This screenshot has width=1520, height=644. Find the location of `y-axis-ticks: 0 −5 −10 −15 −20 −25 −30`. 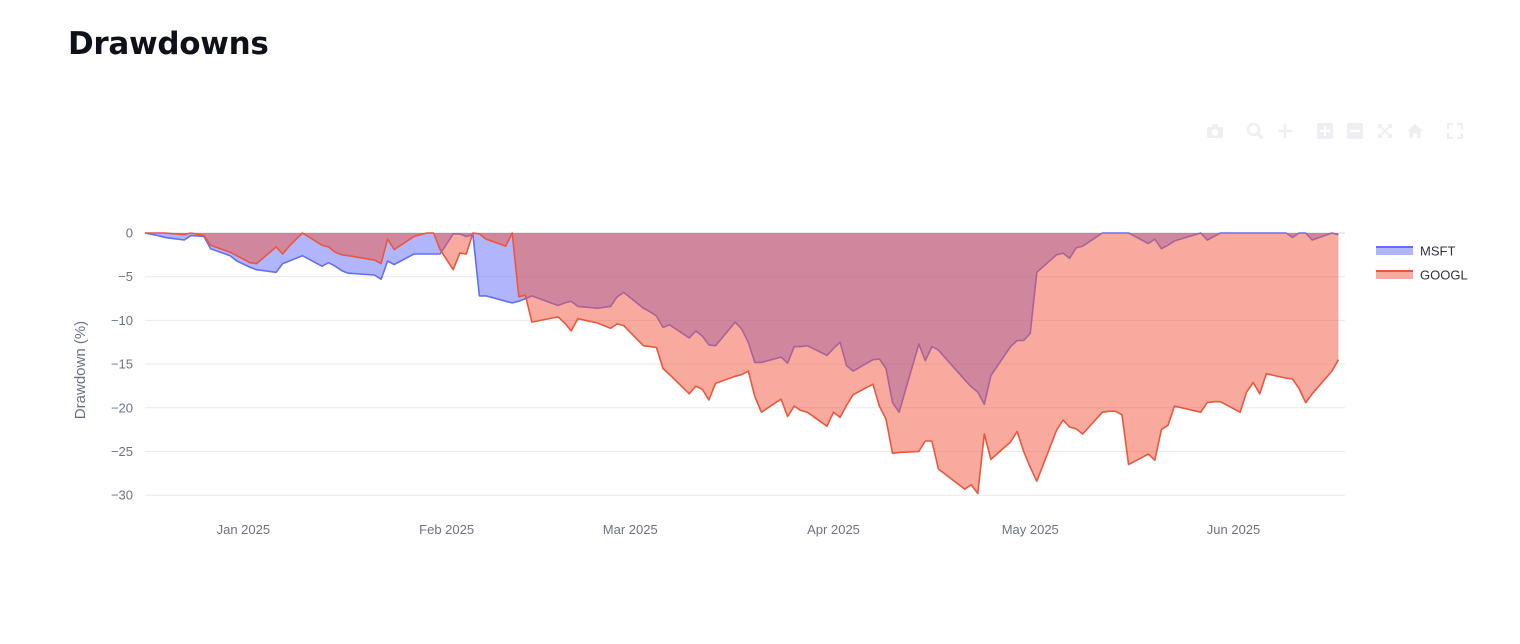

y-axis-ticks: 0 −5 −10 −15 −20 −25 −30 is located at coordinates (122, 364).